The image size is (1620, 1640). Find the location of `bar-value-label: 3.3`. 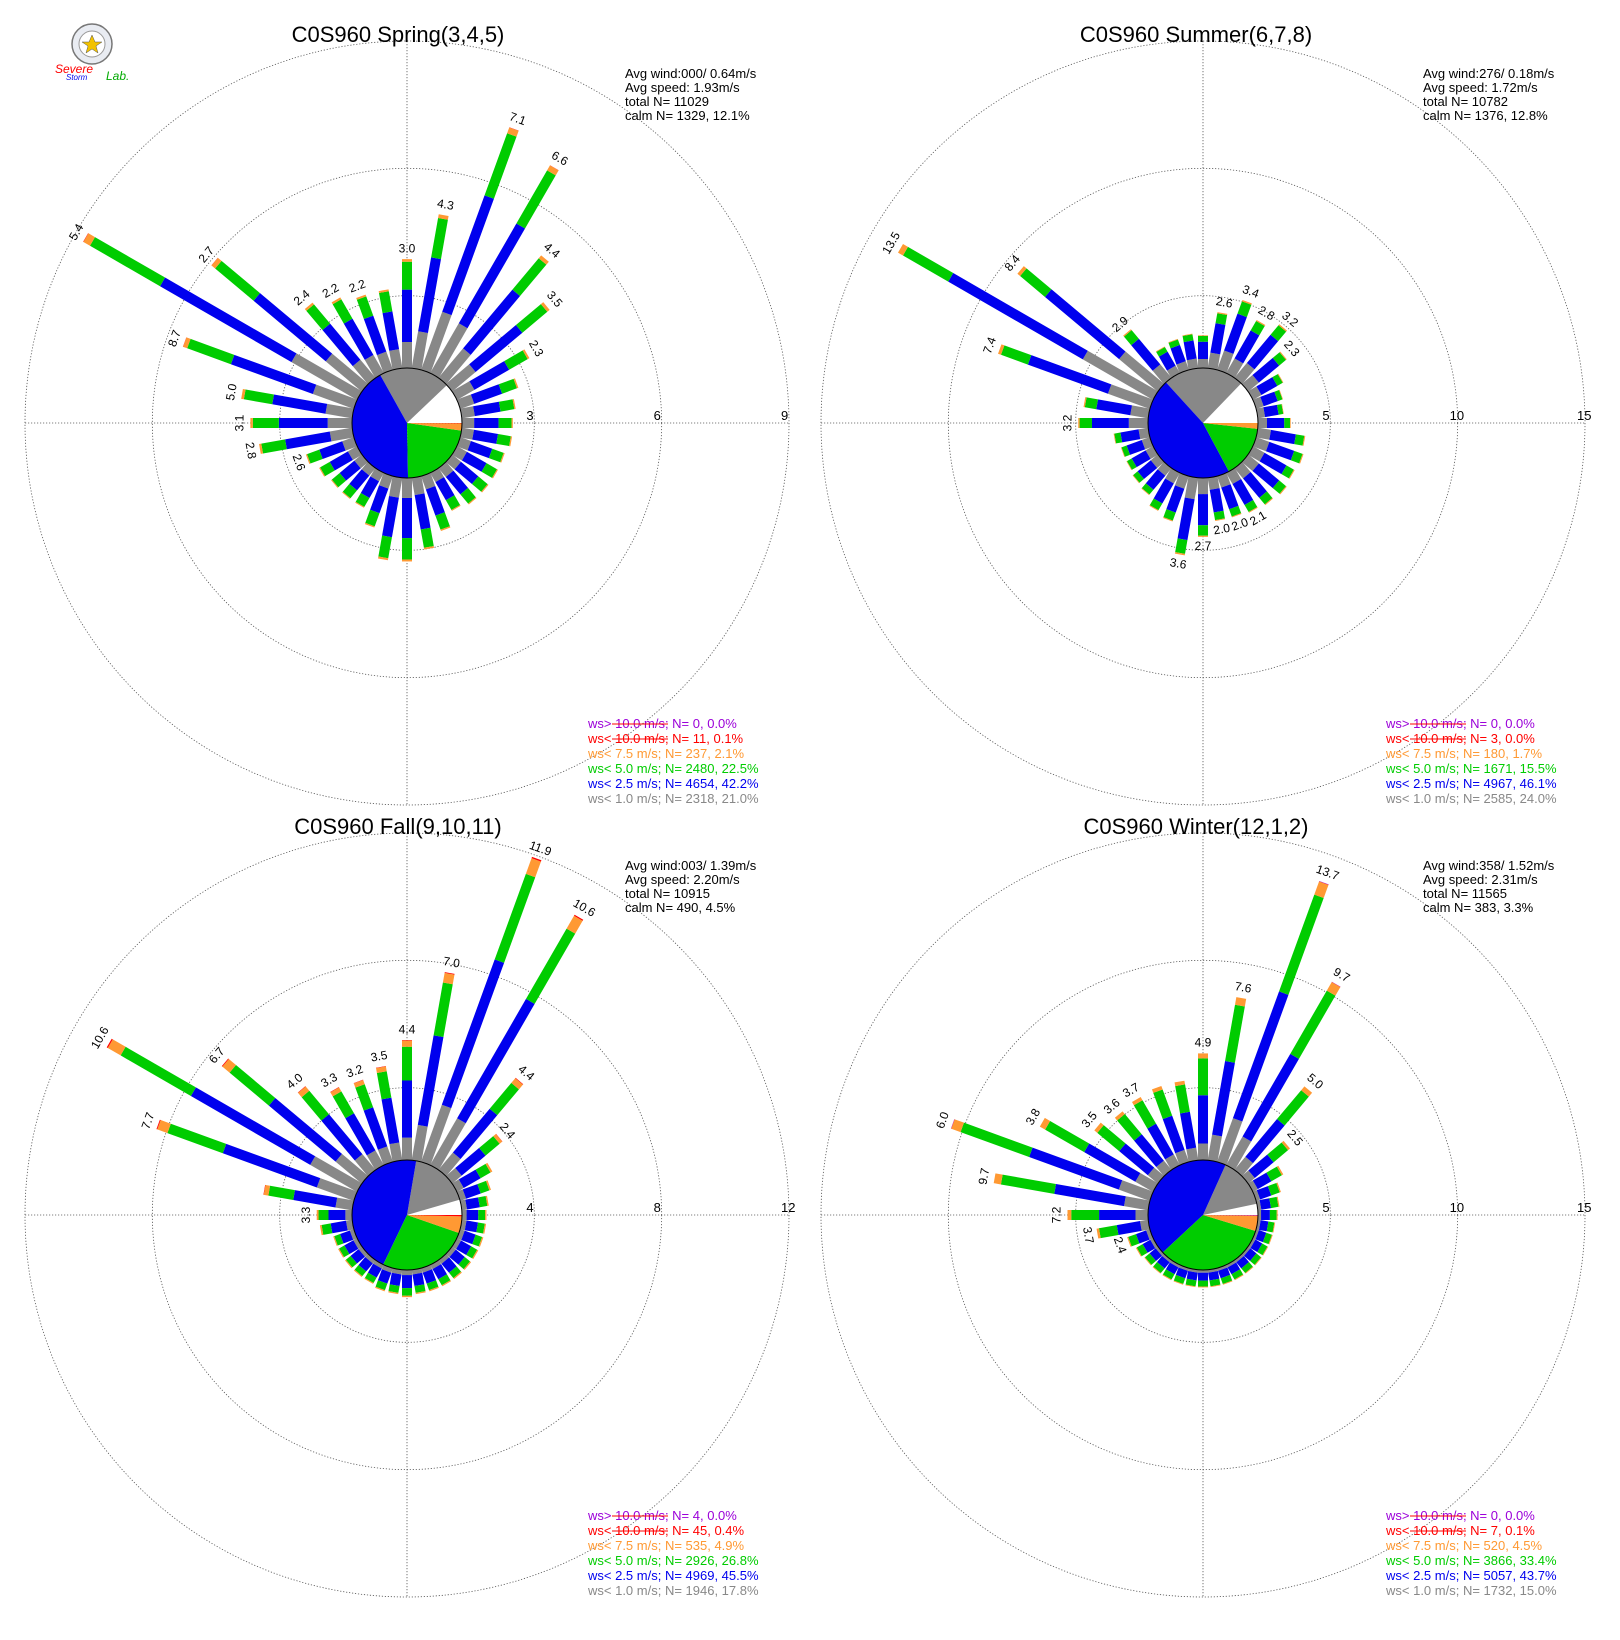

bar-value-label: 3.3 is located at coordinates (329, 1080).